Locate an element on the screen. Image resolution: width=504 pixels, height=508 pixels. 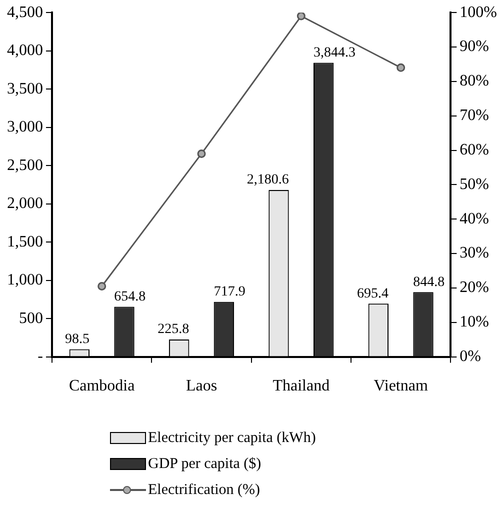
x-tick-label: Vietnam is located at coordinates (401, 386).